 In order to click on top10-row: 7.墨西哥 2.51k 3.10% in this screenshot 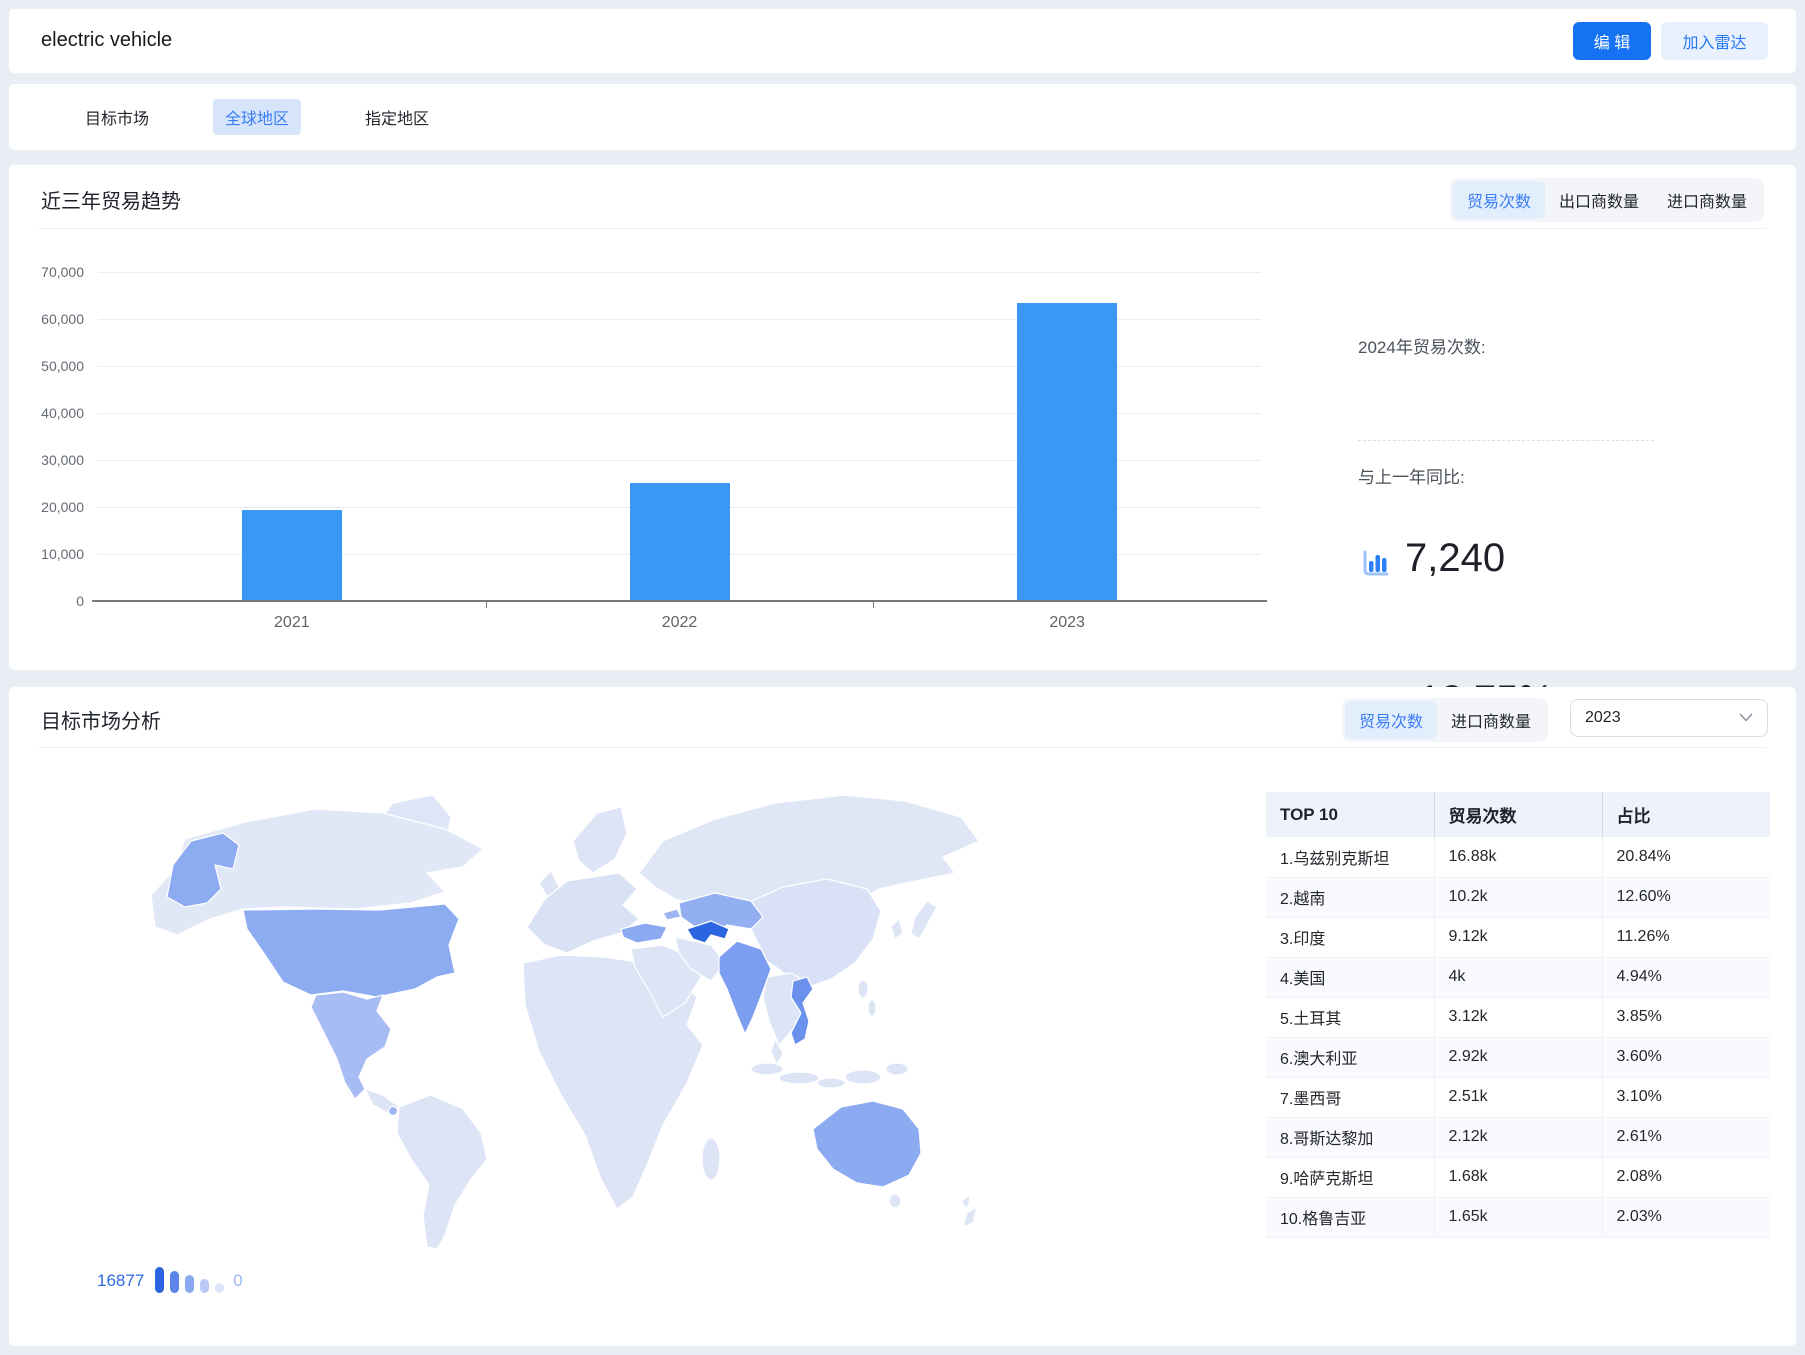, I will do `click(1518, 1097)`.